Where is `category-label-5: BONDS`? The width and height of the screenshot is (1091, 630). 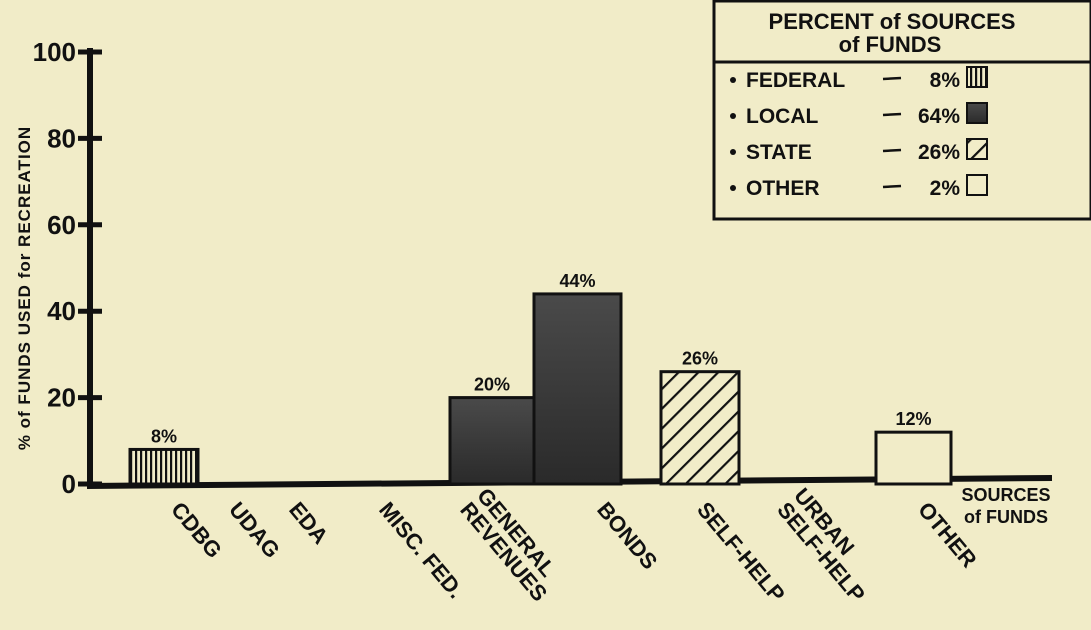
category-label-5: BONDS is located at coordinates (627, 535).